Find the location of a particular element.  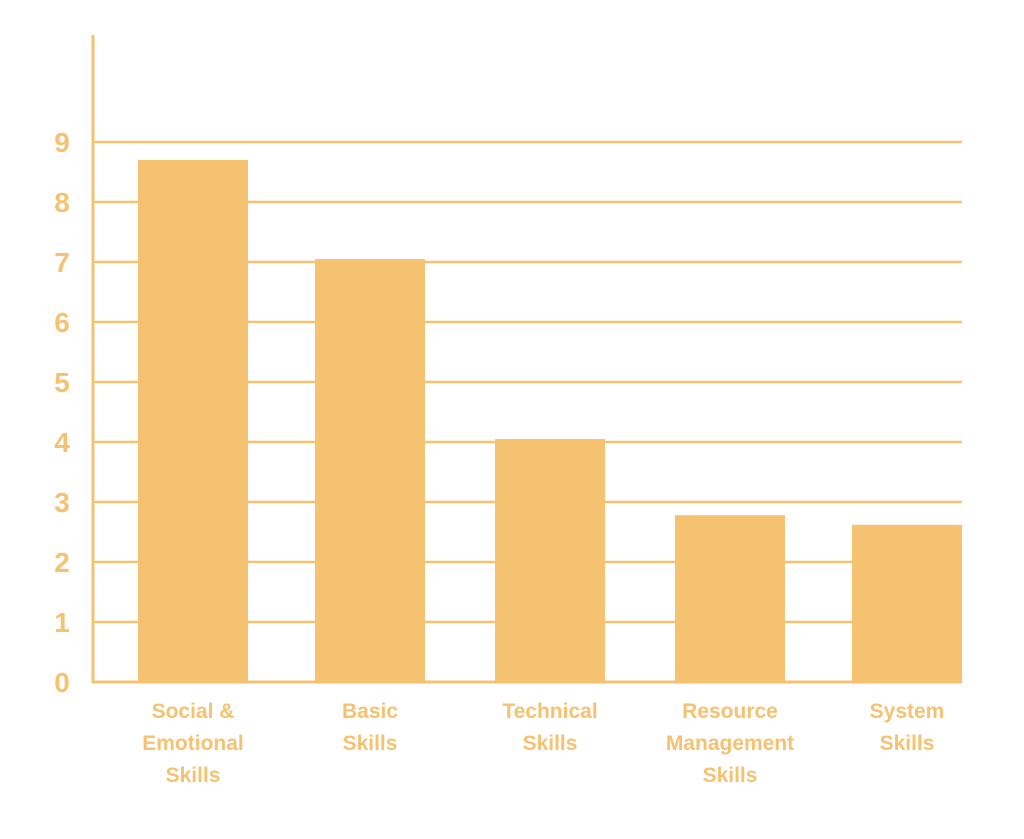

x-tick-label-line: Social & is located at coordinates (193, 711).